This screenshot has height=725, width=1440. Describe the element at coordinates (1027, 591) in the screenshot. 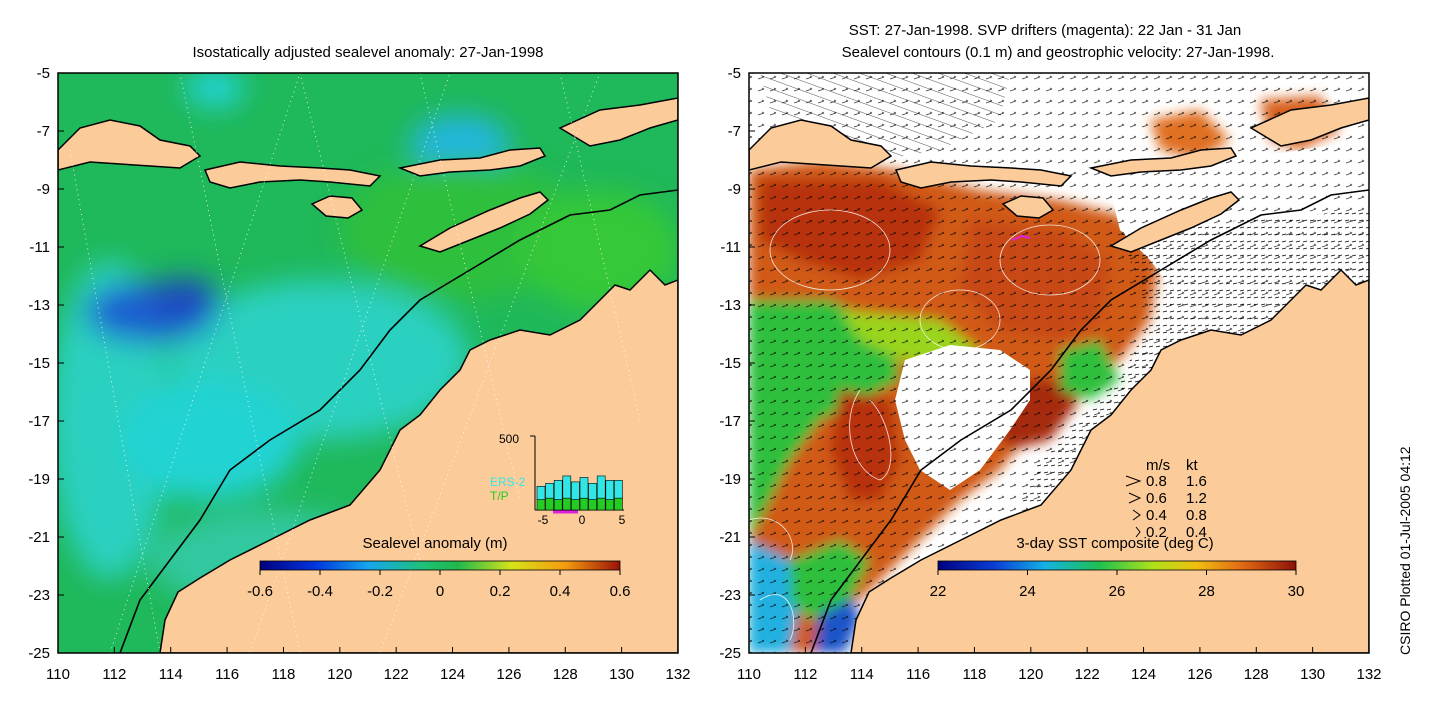

I see `sst-colorbar-tick-label: 24` at that location.